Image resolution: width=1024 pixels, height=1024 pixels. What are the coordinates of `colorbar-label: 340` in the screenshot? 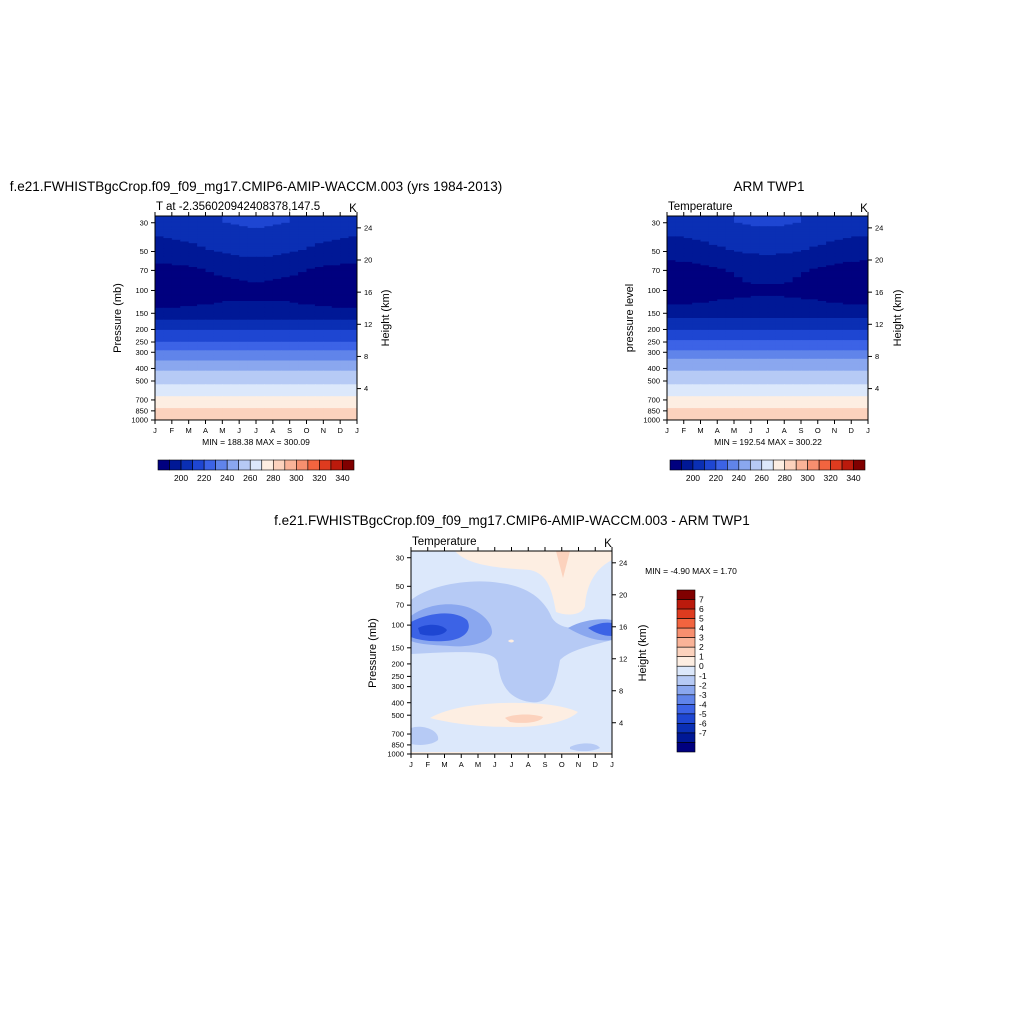 It's located at (342, 478).